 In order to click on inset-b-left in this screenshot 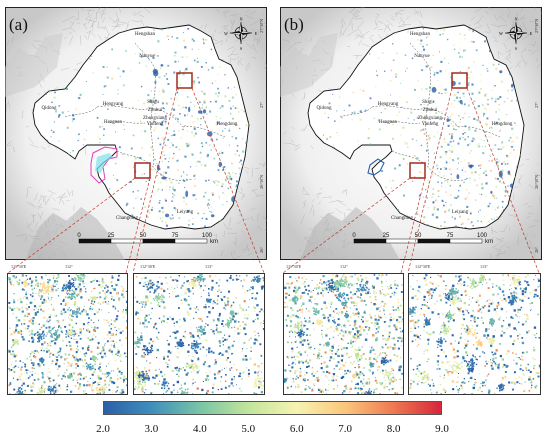, I will do `click(343, 334)`.